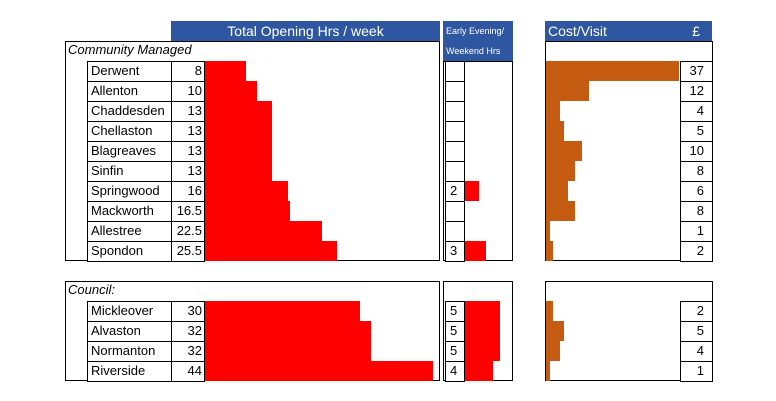 This screenshot has width=776, height=401. Describe the element at coordinates (130, 71) in the screenshot. I see `row-name: Derwent` at that location.